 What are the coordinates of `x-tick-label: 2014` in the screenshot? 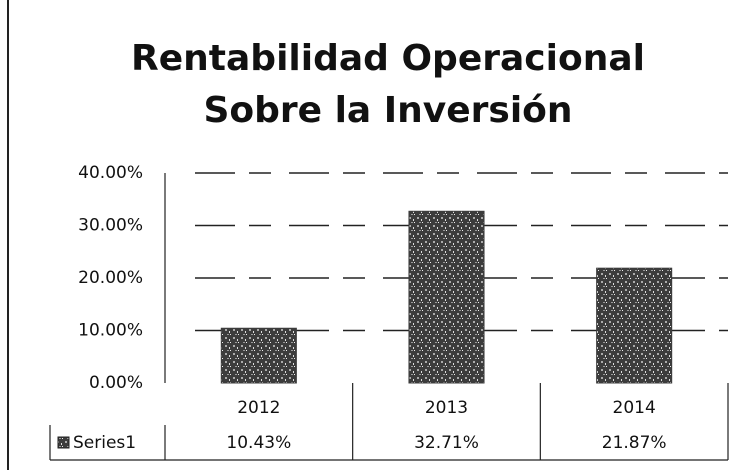 It's located at (634, 408).